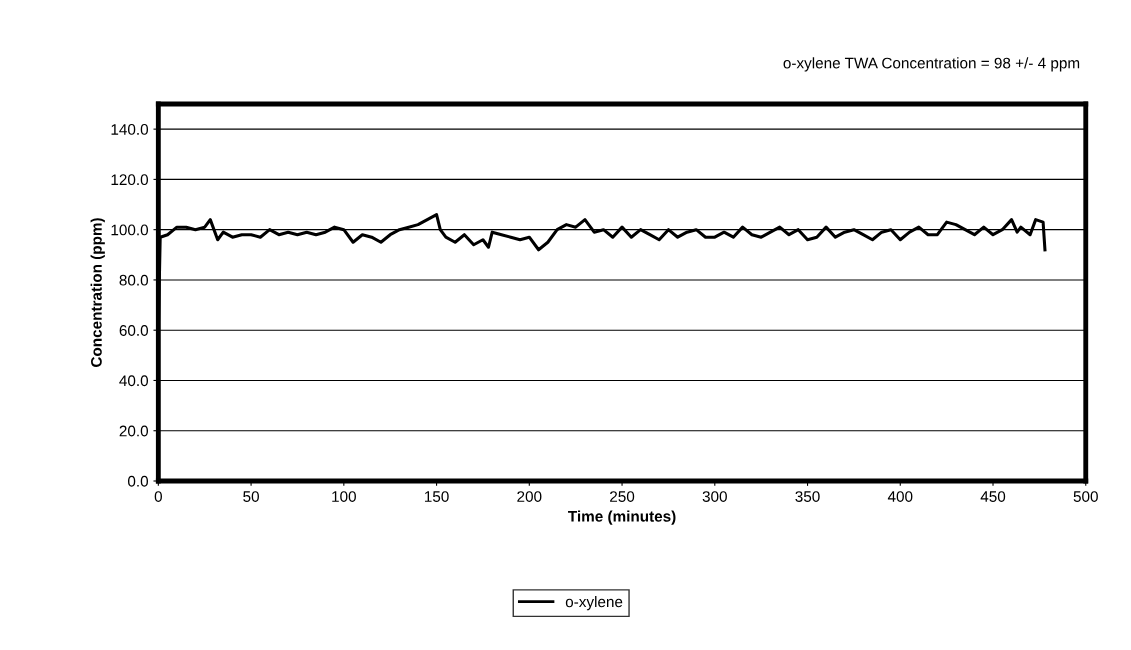  I want to click on legend-label: o-xylene, so click(594, 603).